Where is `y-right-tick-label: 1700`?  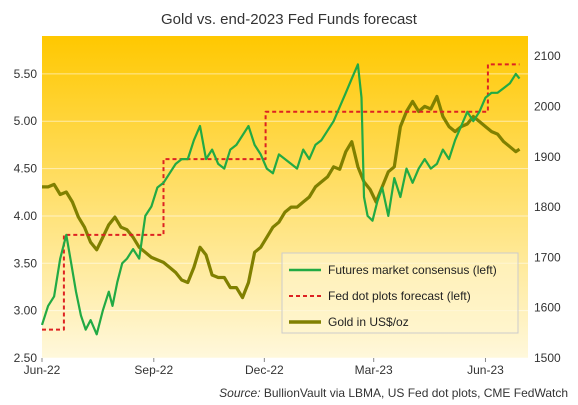 y-right-tick-label: 1700 is located at coordinates (547, 257).